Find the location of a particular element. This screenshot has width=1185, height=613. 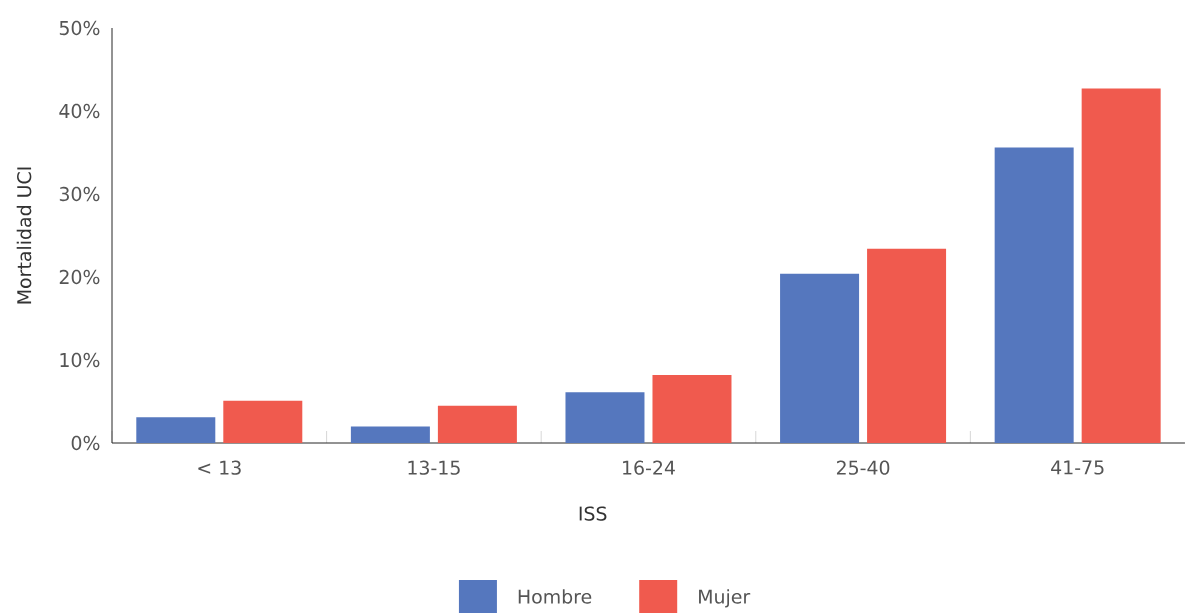

x-tick-label: 41-75 is located at coordinates (1077, 467).